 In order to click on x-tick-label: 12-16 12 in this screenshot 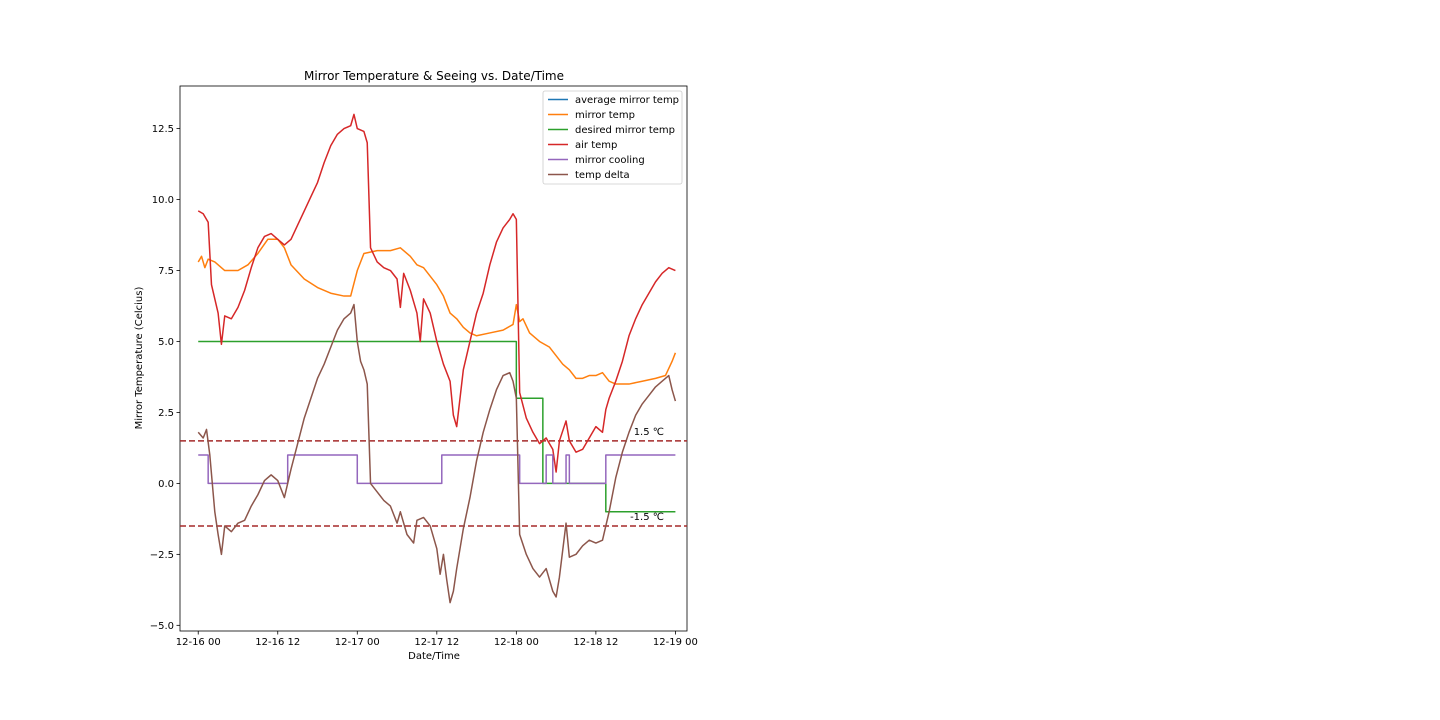, I will do `click(277, 642)`.